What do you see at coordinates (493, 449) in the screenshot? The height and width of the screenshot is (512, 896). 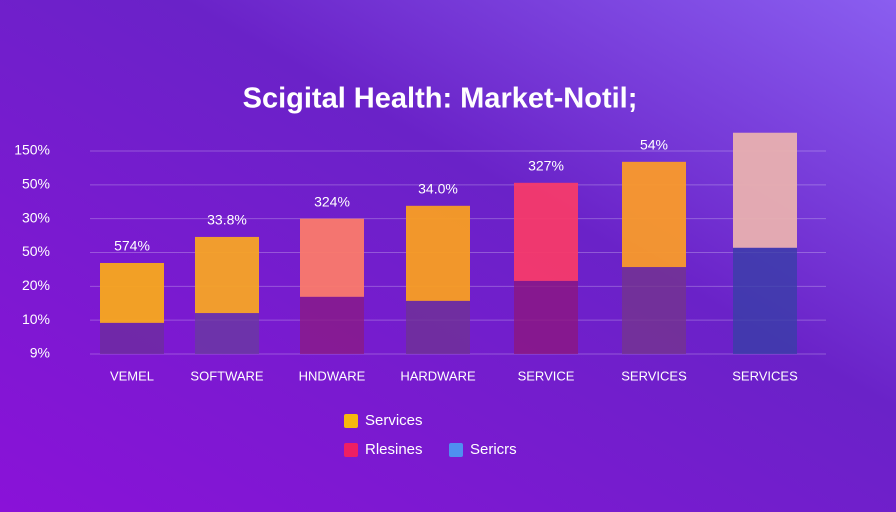 I see `legend-label: Sericrs` at bounding box center [493, 449].